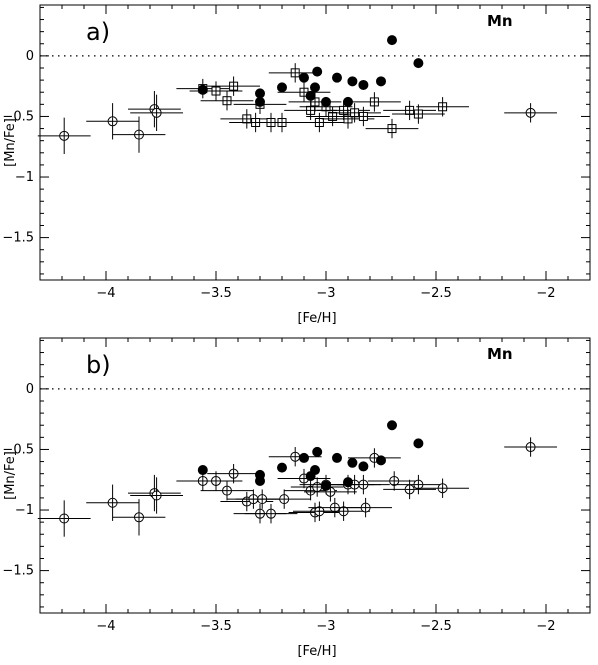 This screenshot has height=665, width=598. I want to click on panel-label: a), so click(98, 32).